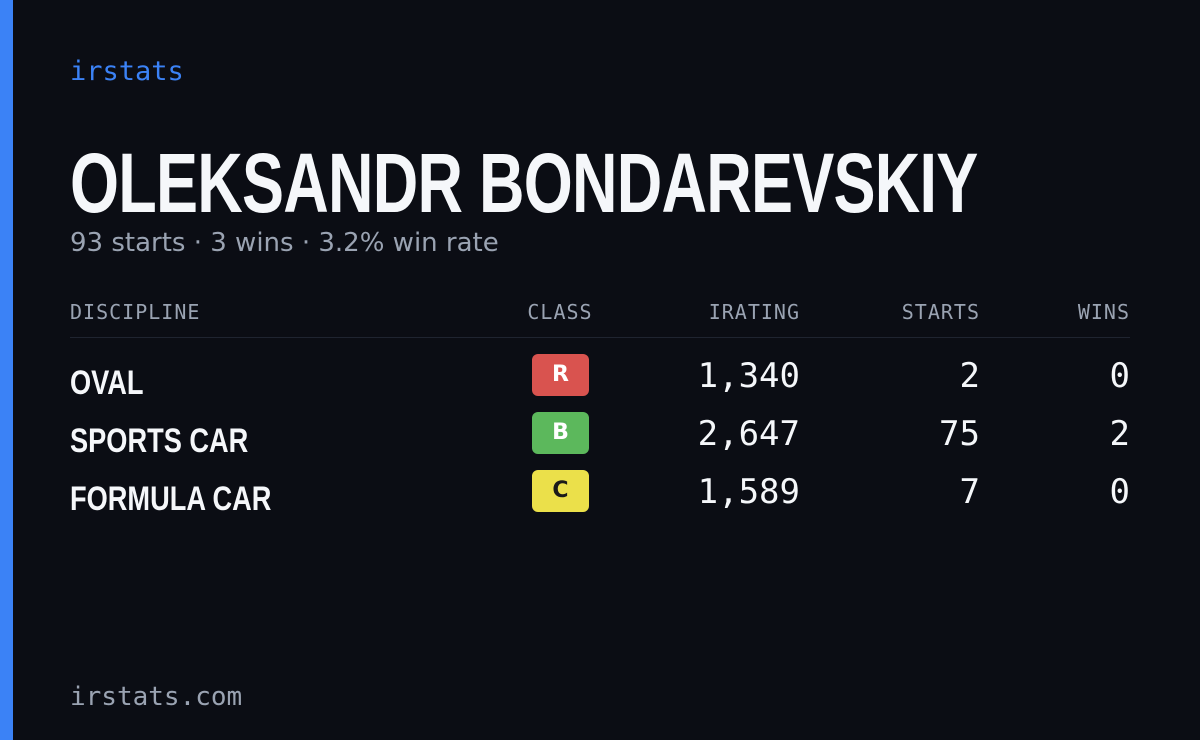  I want to click on starts: 2, so click(969, 376).